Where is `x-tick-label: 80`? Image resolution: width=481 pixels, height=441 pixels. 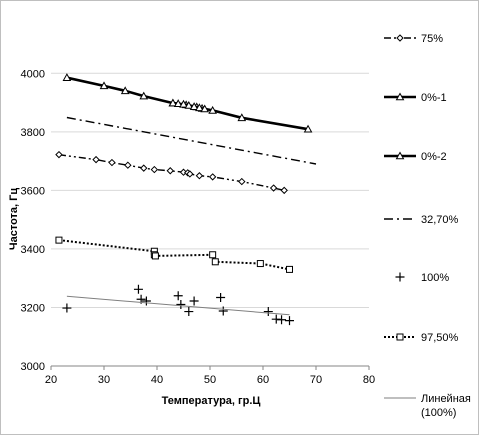 x-tick-label: 80 is located at coordinates (369, 380).